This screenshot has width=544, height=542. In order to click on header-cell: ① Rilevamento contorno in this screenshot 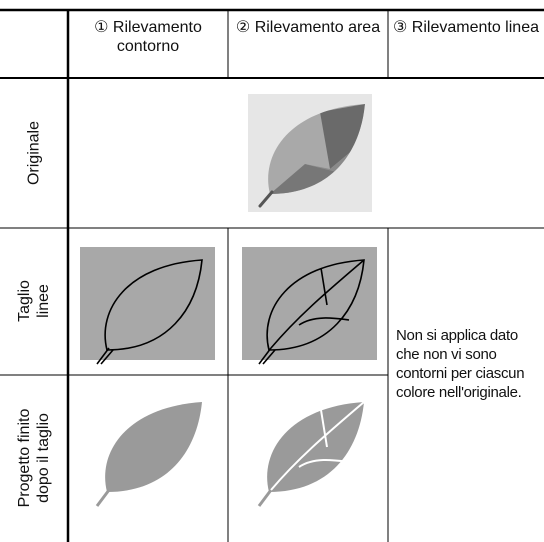, I will do `click(148, 37)`.